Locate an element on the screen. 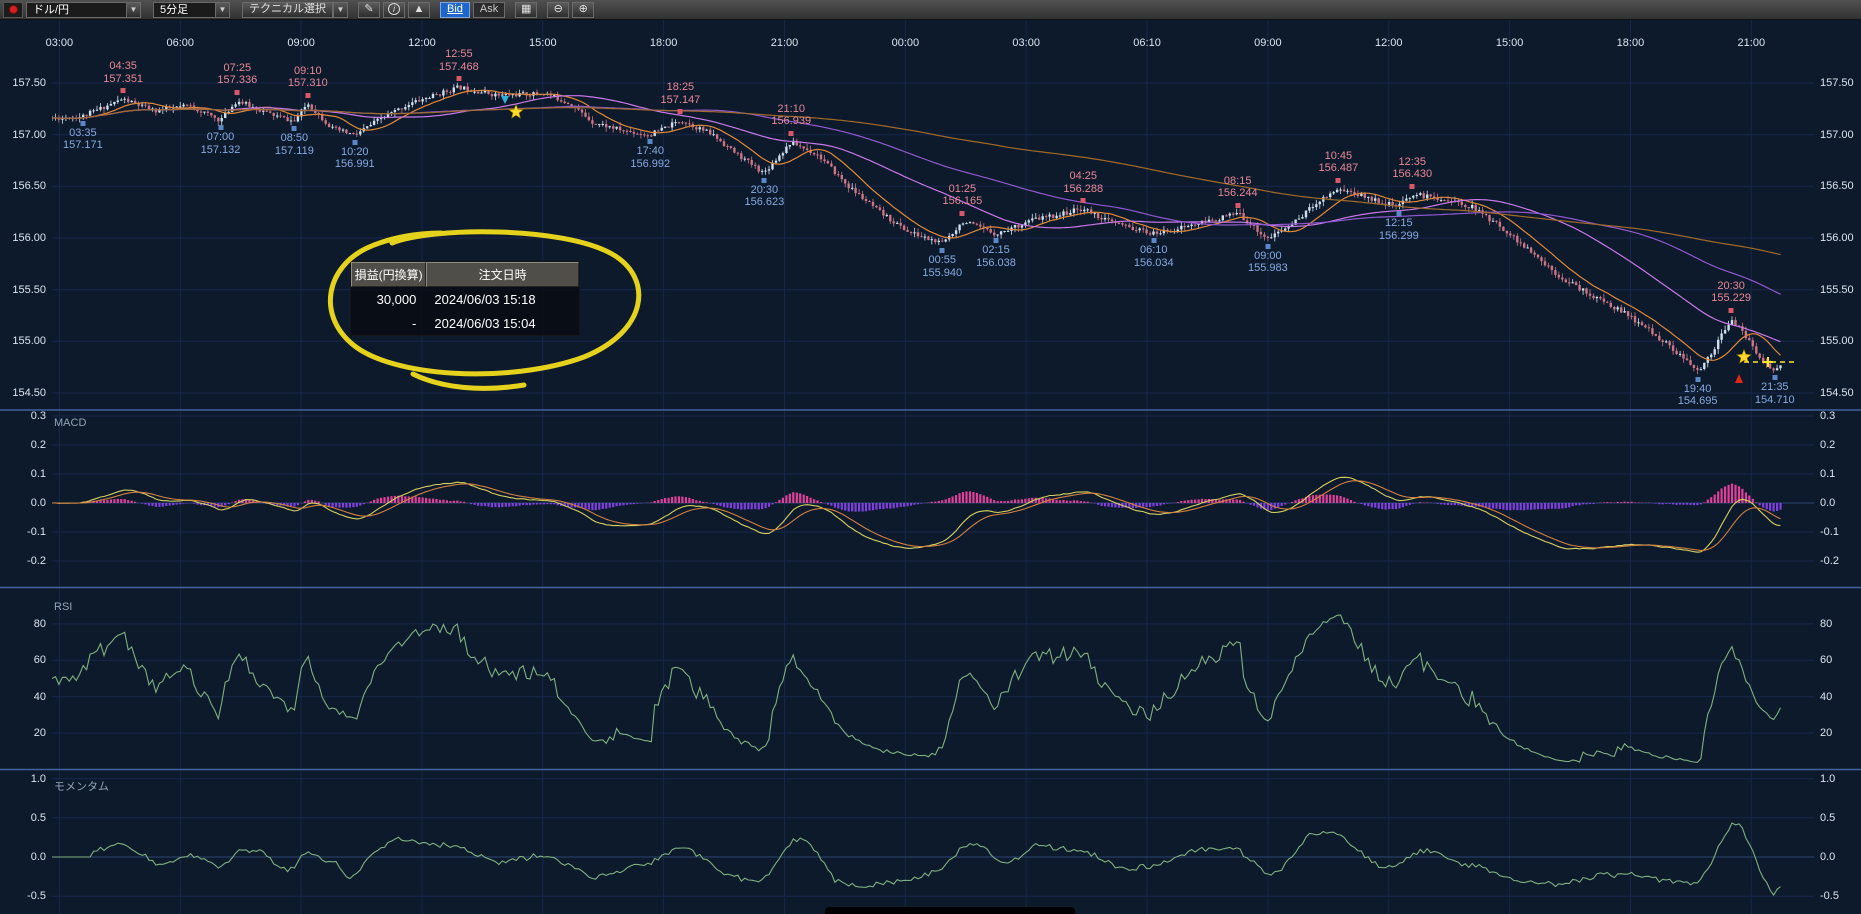 The height and width of the screenshot is (914, 1861). momentum-layer is located at coordinates (916, 859).